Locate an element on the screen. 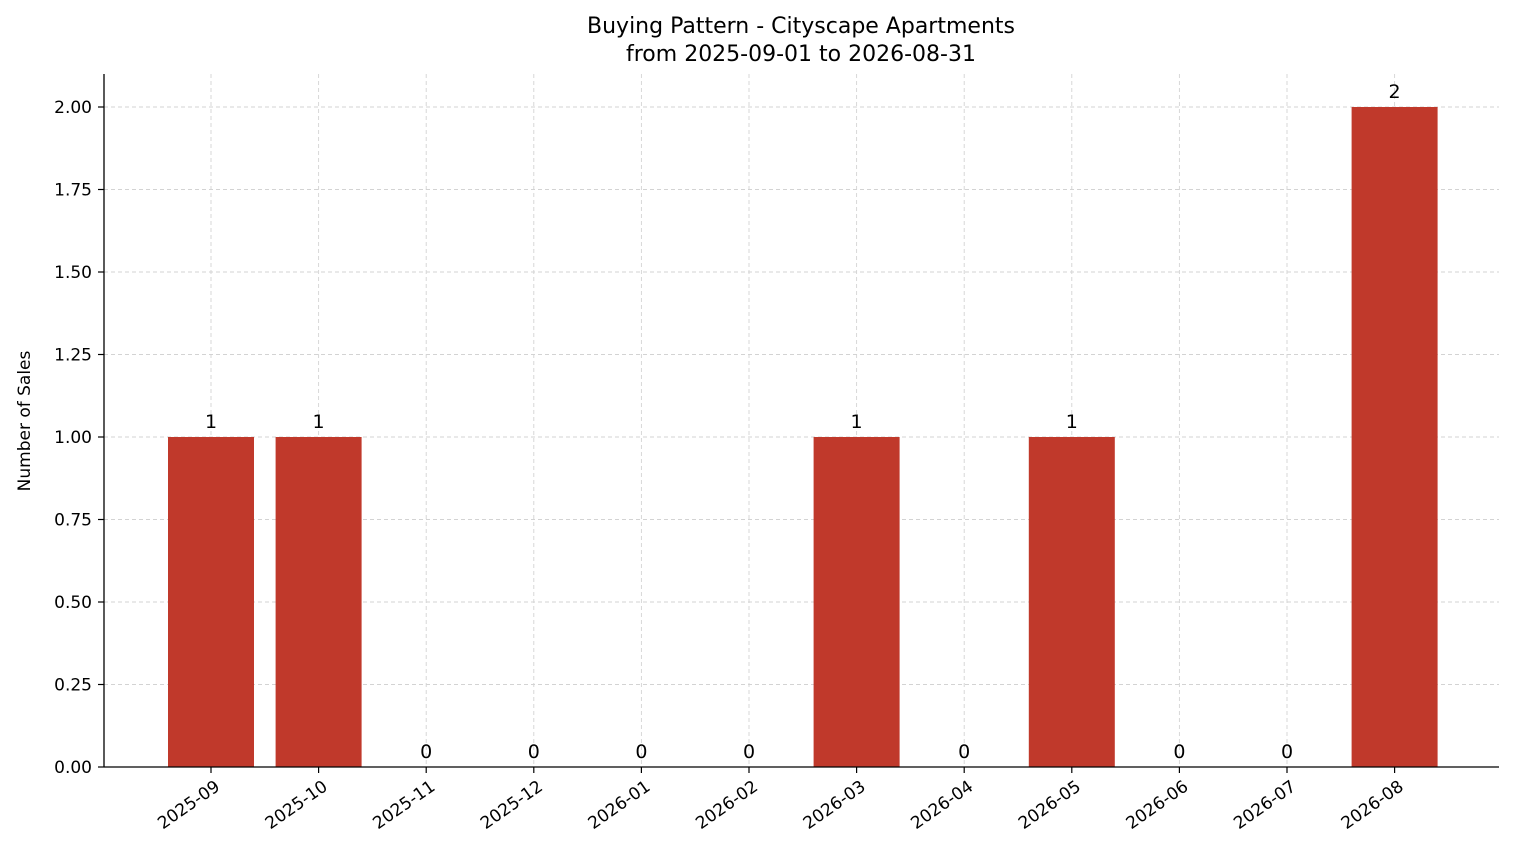 The height and width of the screenshot is (868, 1514). y-tick-label: 1.75 is located at coordinates (73, 191).